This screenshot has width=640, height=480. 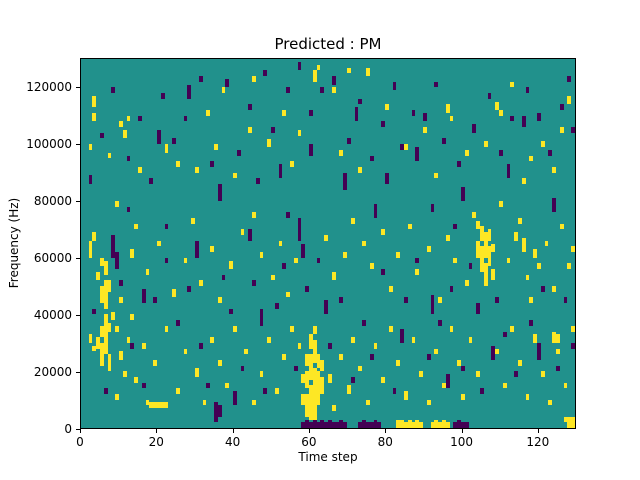 I want to click on y-tick-label: 100000, so click(x=49, y=143).